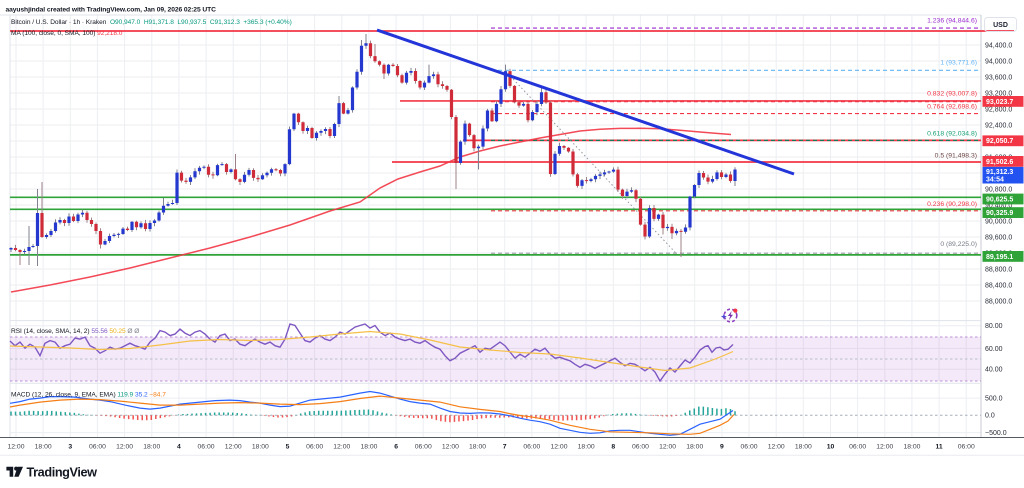 This screenshot has width=1024, height=488. I want to click on svg-text: USD, so click(1000, 25).